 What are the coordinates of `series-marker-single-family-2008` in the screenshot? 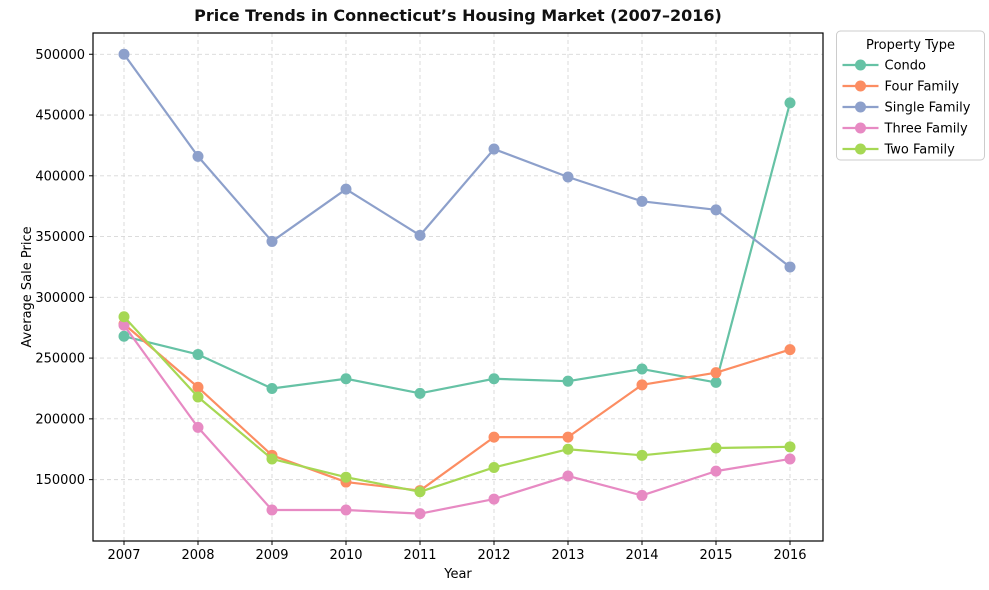 It's located at (198, 156).